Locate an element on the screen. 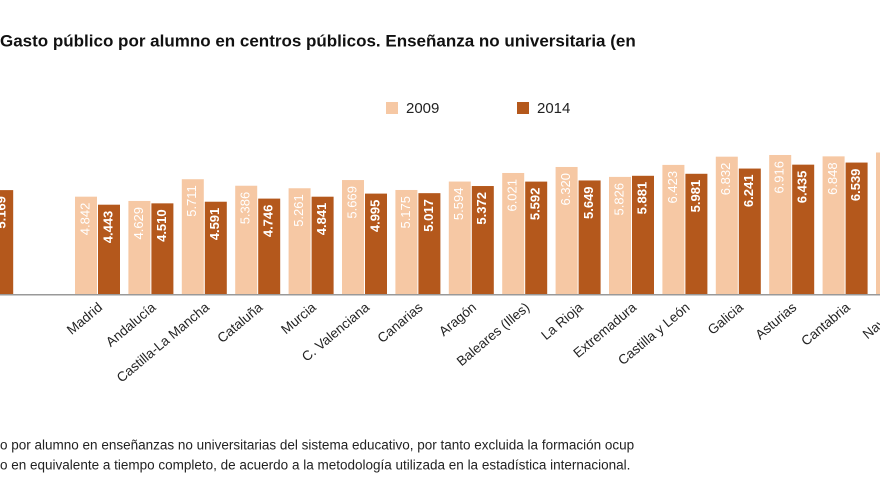 The width and height of the screenshot is (880, 495). value-label: 5.386 is located at coordinates (245, 208).